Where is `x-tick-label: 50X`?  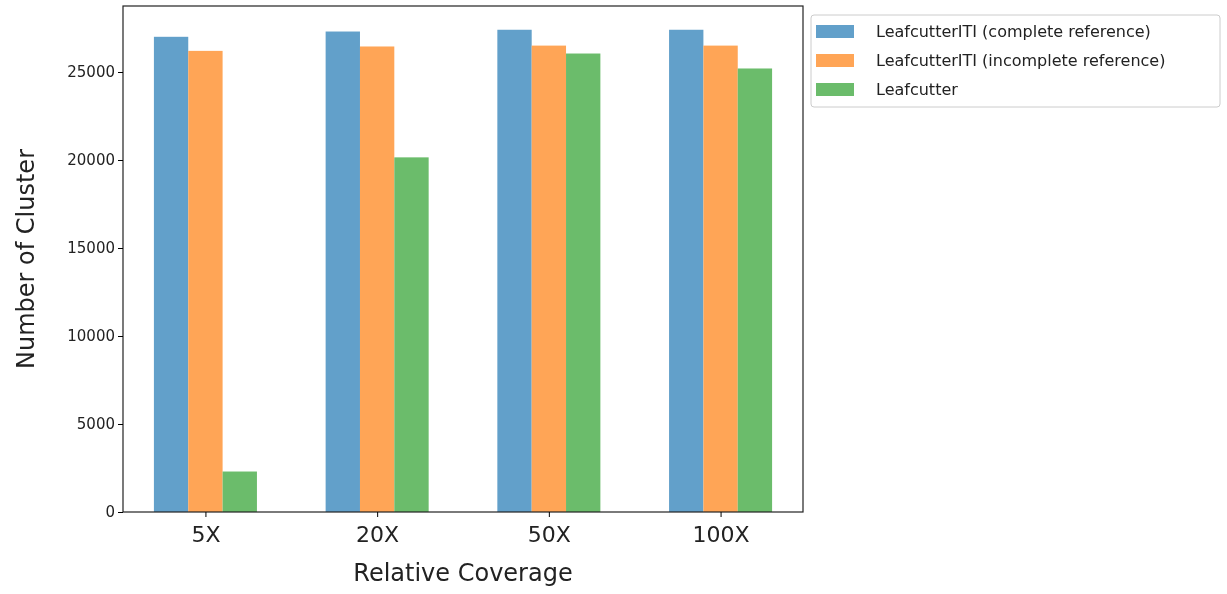
x-tick-label: 50X is located at coordinates (549, 534).